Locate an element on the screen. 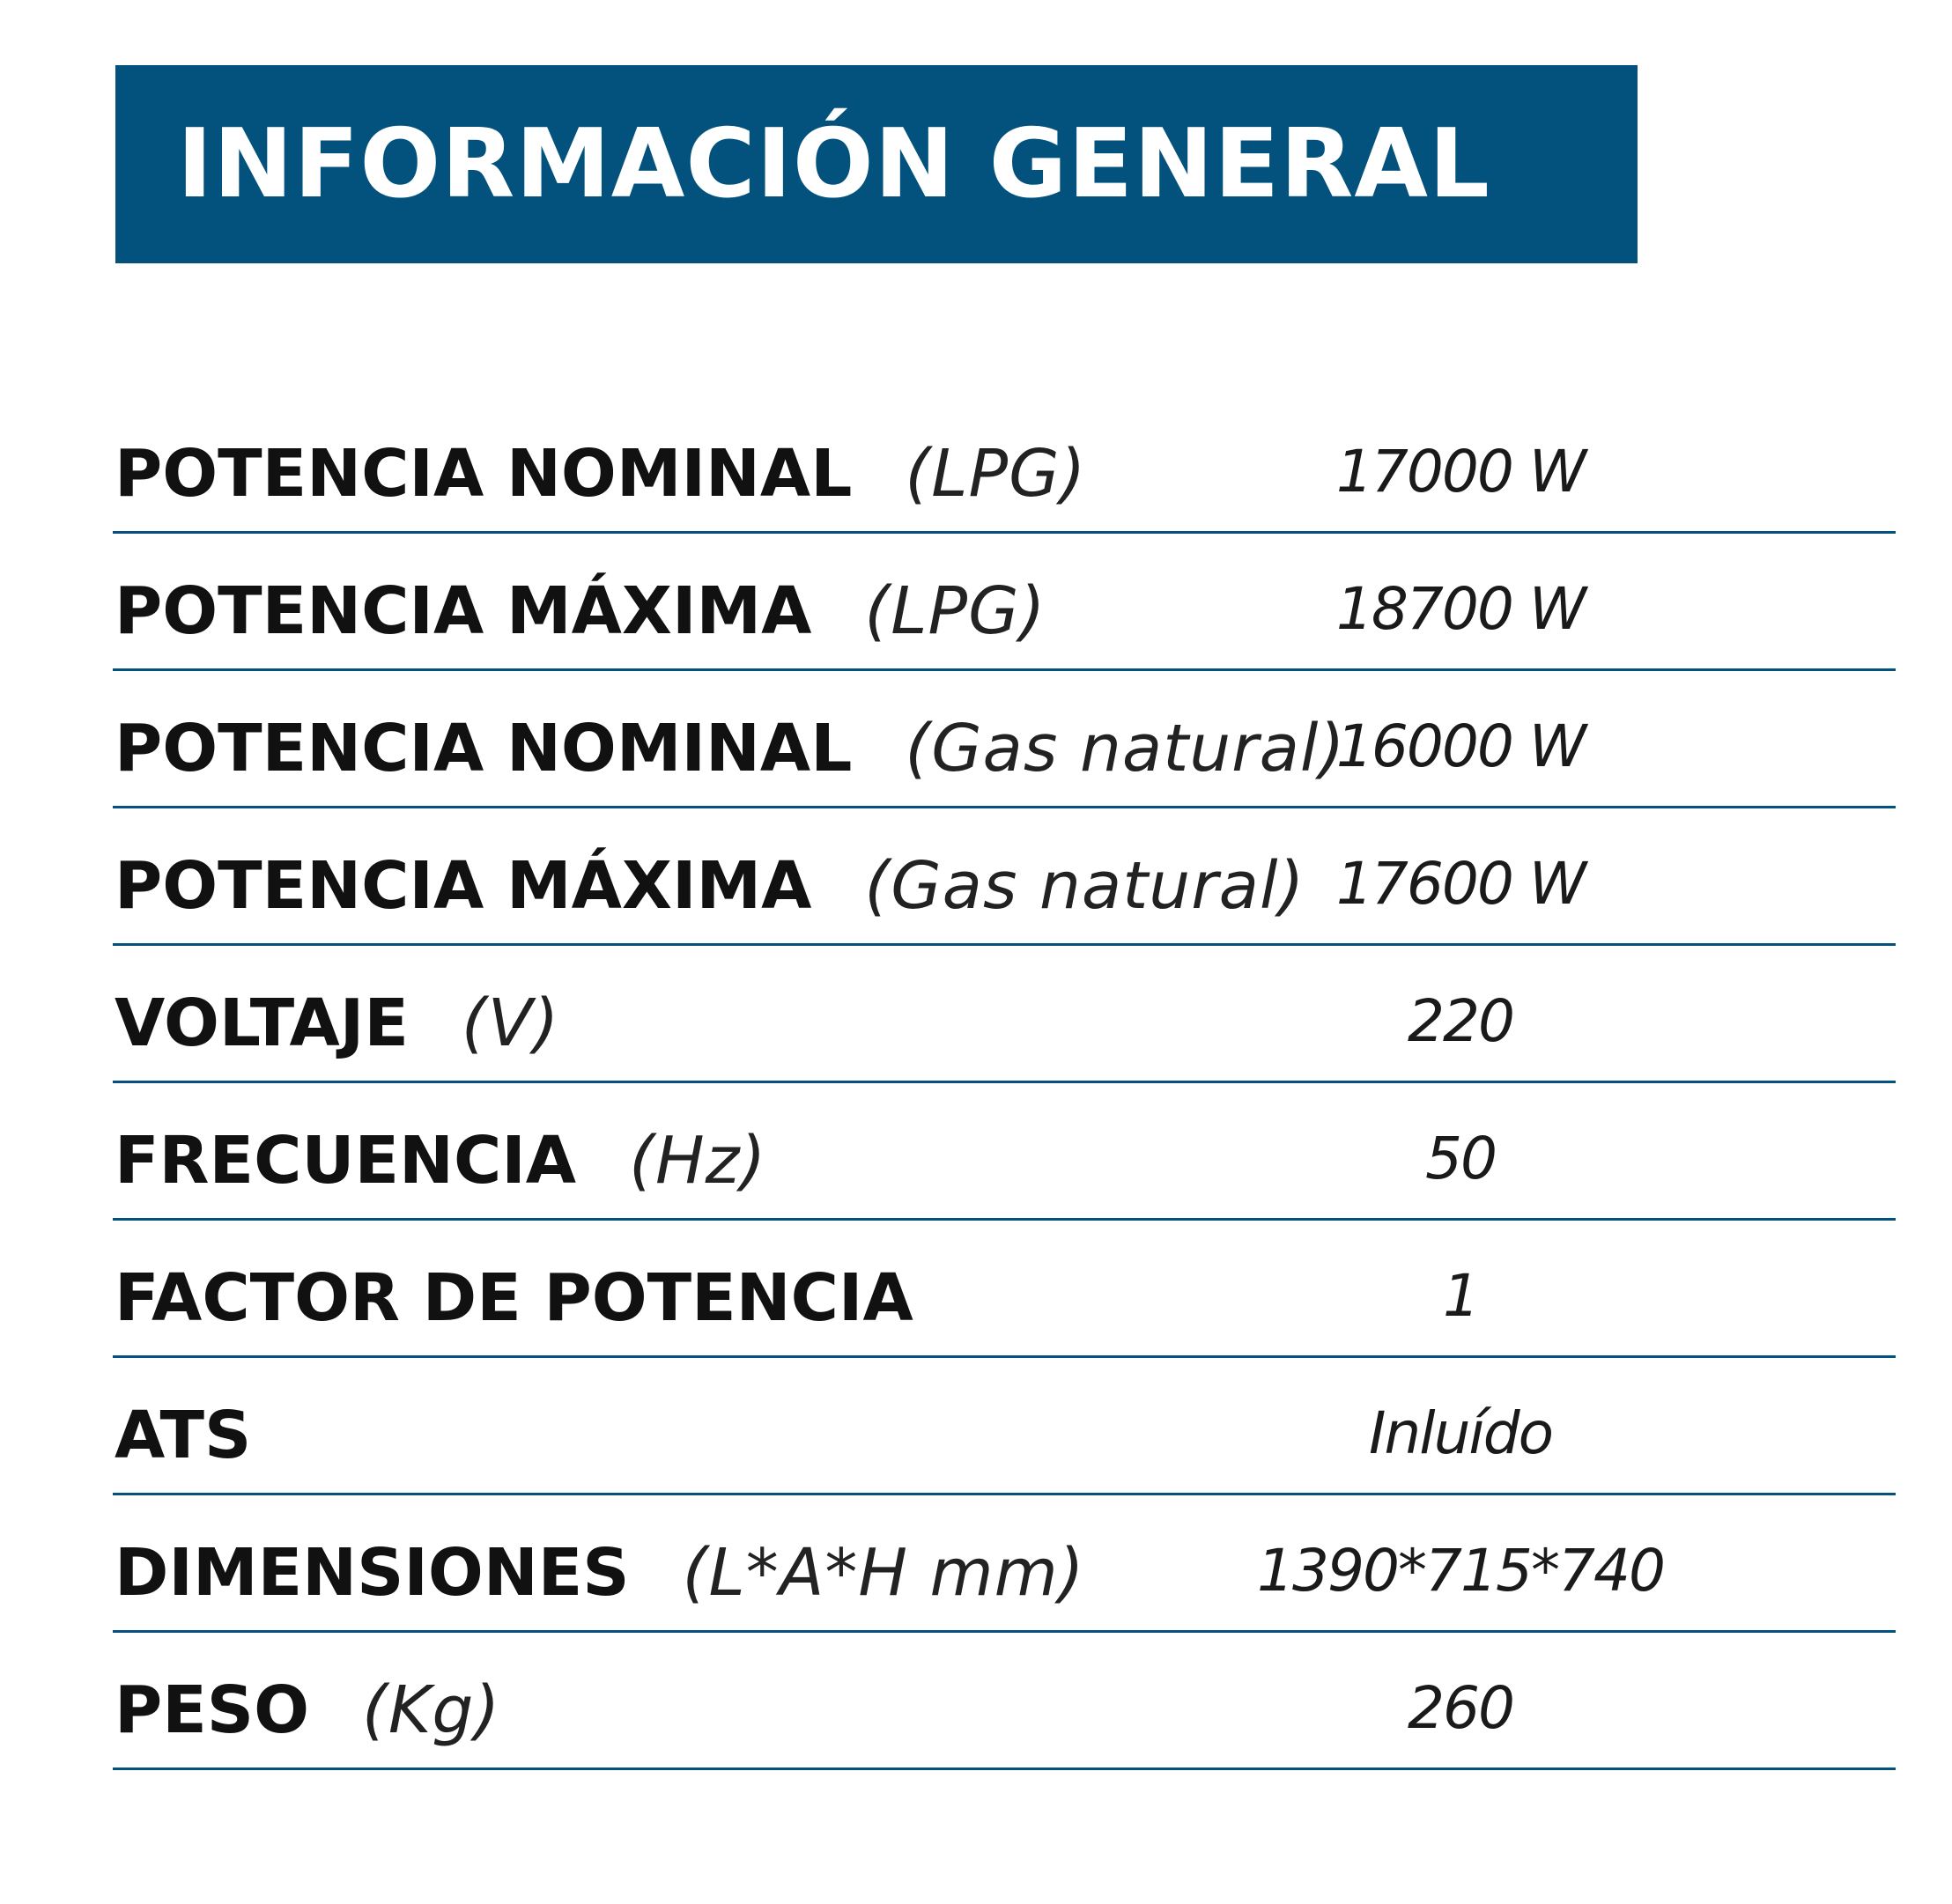  spec-name: ATS is located at coordinates (184, 1435).